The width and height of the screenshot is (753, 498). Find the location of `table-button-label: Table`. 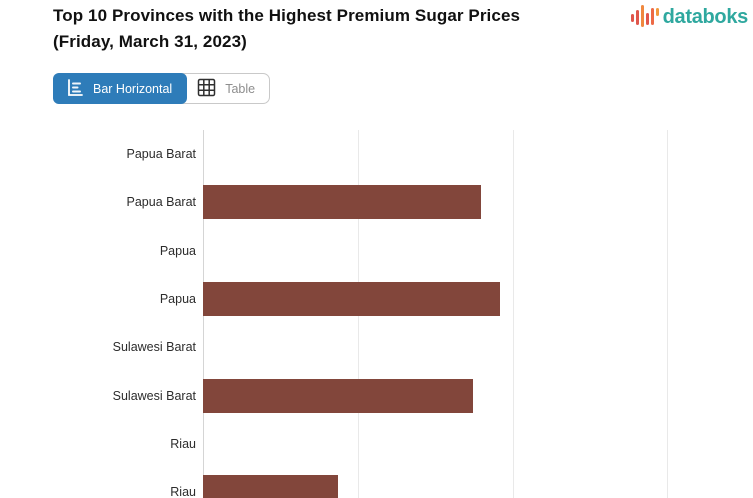

table-button-label: Table is located at coordinates (240, 88).